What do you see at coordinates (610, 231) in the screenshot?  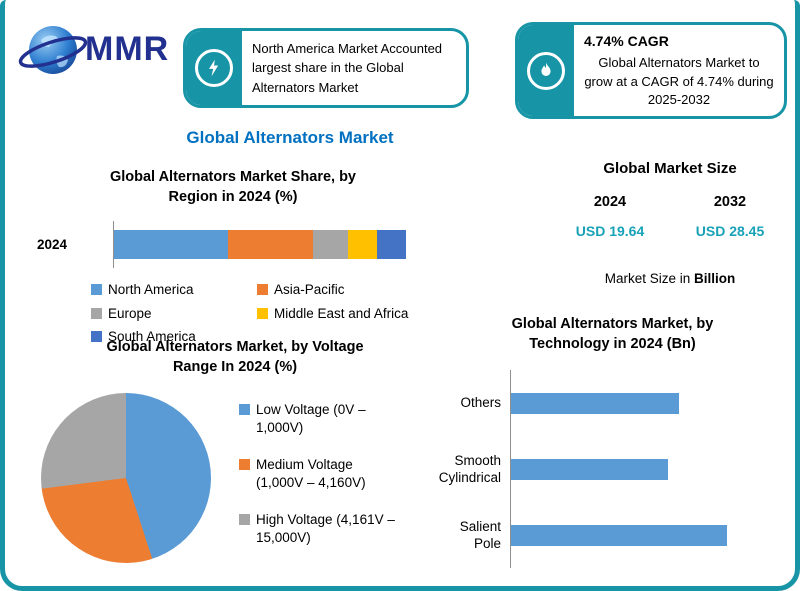 I see `market-size-value-2024: USD 19.64` at bounding box center [610, 231].